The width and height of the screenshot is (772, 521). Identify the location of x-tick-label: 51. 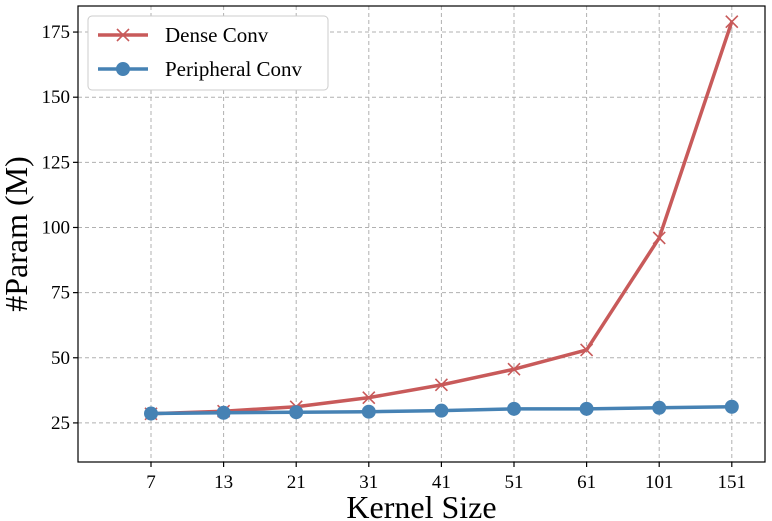
(514, 482).